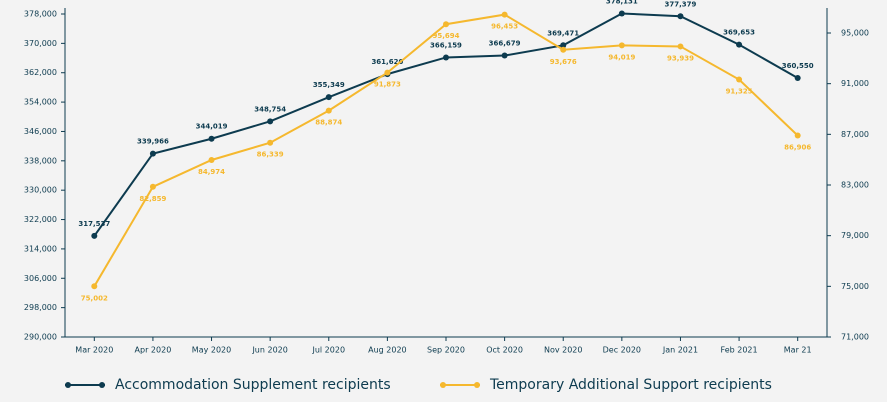 The width and height of the screenshot is (887, 402). I want to click on y-tick-label: 370,000, so click(40, 43).